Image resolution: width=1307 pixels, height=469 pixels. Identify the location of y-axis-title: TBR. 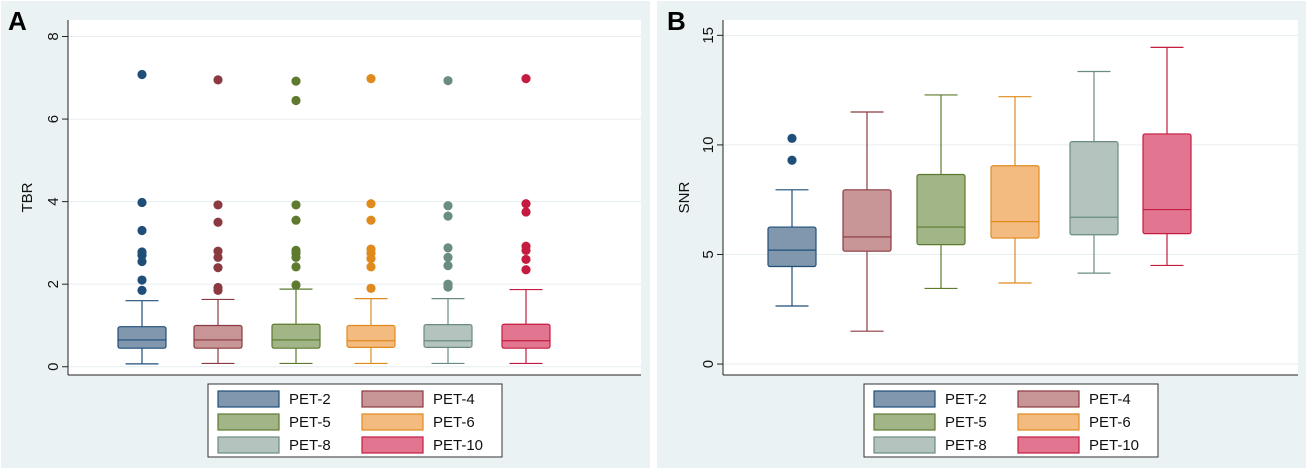
(27, 197).